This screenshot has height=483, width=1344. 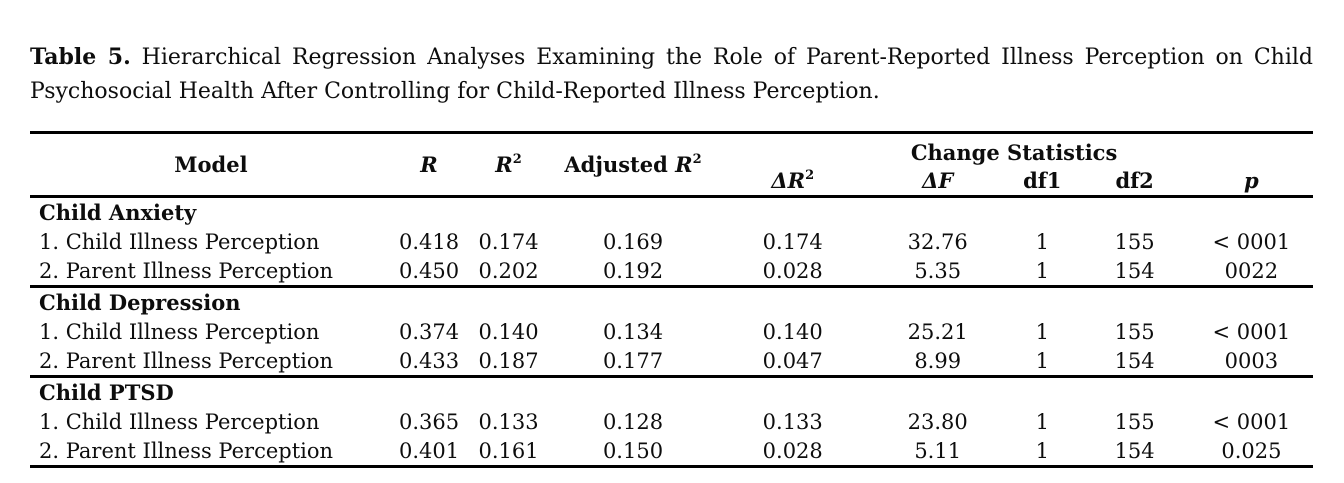 I want to click on header-df2: df2, so click(x=1134, y=180).